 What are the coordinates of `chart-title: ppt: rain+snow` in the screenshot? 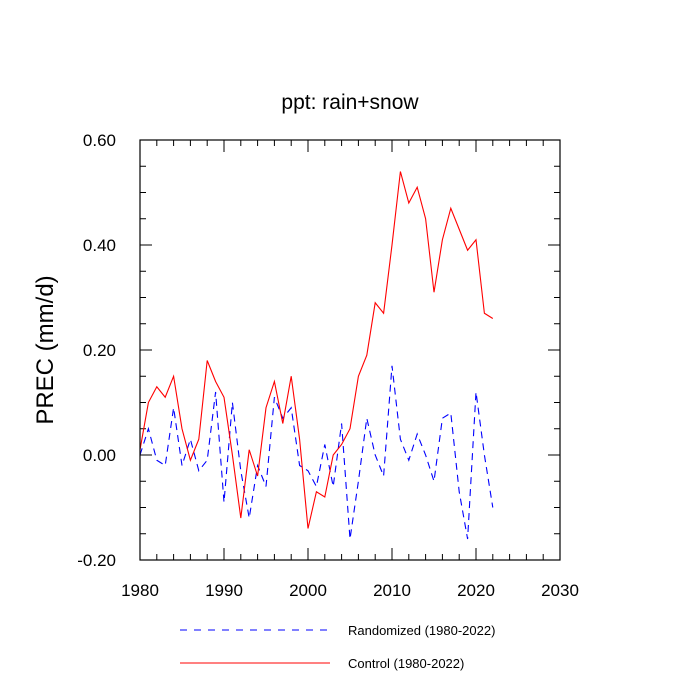 It's located at (350, 102).